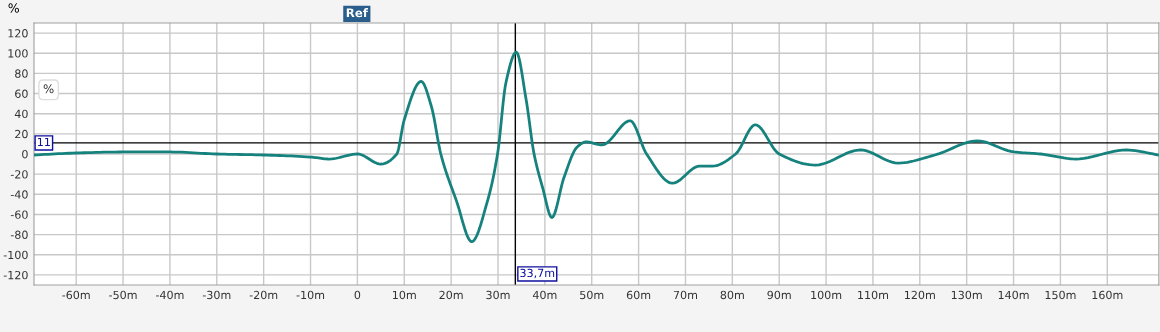 The width and height of the screenshot is (1160, 332). I want to click on y-tick-label: 60, so click(21, 93).